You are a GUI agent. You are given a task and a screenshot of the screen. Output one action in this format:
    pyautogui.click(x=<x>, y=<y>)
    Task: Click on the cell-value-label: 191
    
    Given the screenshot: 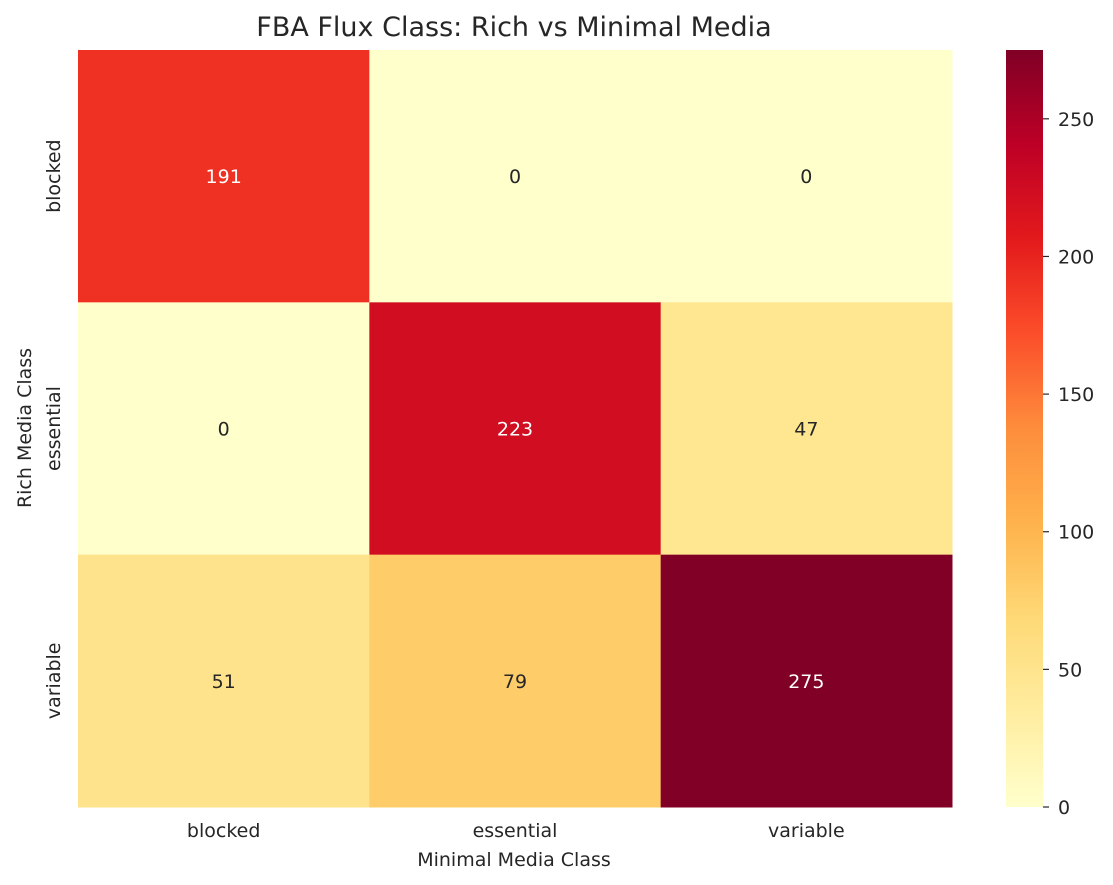 What is the action you would take?
    pyautogui.click(x=224, y=177)
    